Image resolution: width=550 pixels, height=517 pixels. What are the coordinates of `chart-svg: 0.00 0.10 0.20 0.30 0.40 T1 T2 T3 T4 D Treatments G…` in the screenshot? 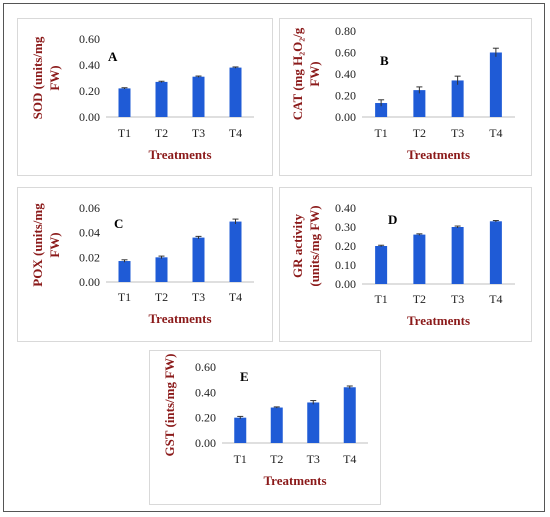 It's located at (402, 264).